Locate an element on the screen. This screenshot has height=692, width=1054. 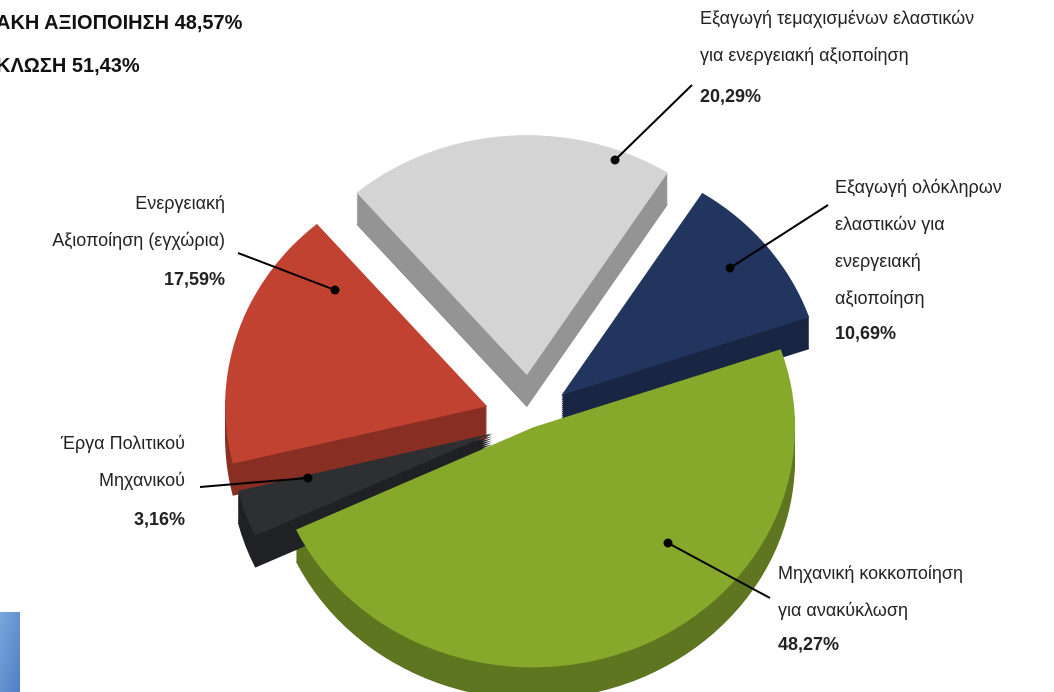
annotation: ΑΚΗ ΑΞΙΟΠΟΙΗΣΗ 48,57% is located at coordinates (121, 23).